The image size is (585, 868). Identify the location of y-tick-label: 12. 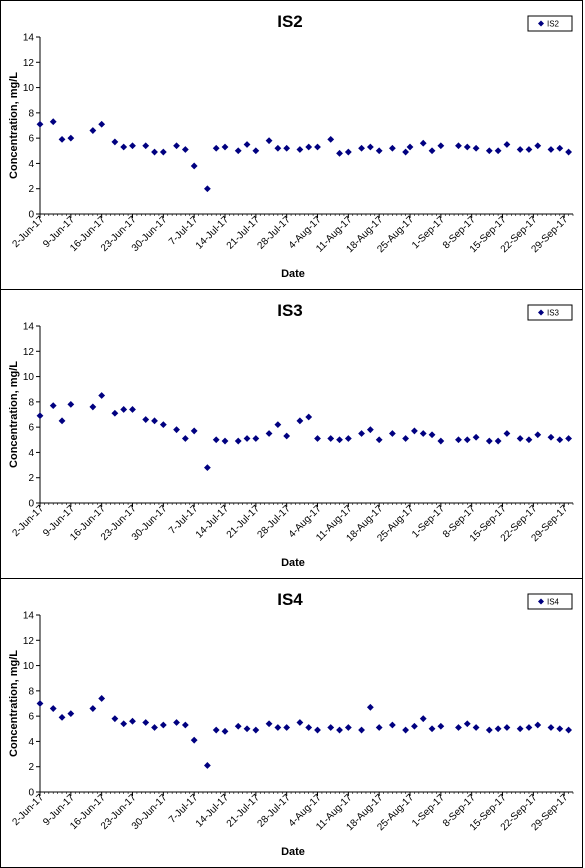
(29, 63).